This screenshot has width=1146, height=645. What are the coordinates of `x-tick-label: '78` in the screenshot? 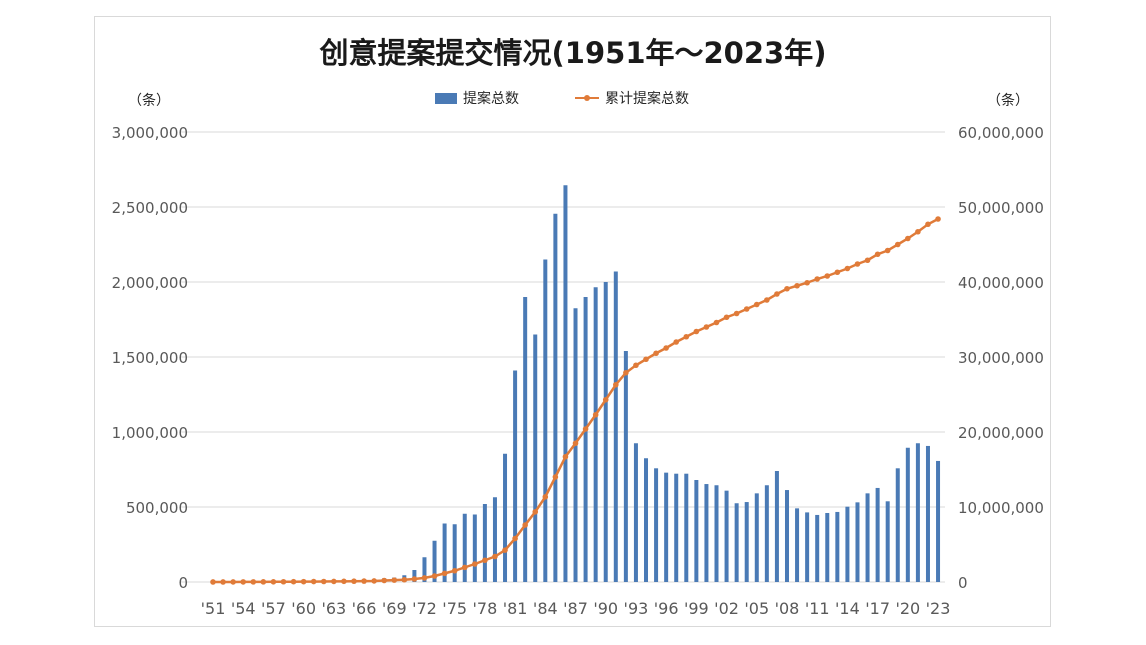 It's located at (485, 608).